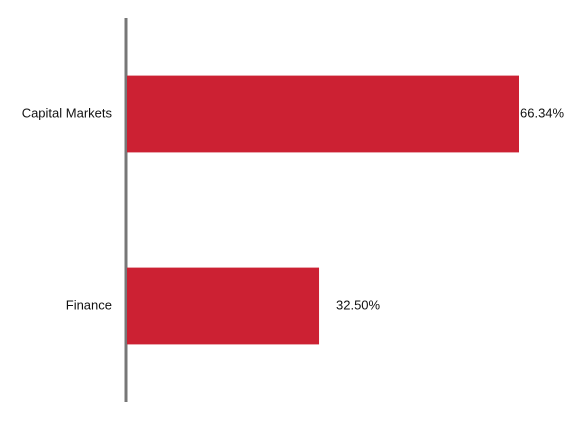 Image resolution: width=575 pixels, height=423 pixels. Describe the element at coordinates (89, 304) in the screenshot. I see `y-tick-label: Finance` at that location.